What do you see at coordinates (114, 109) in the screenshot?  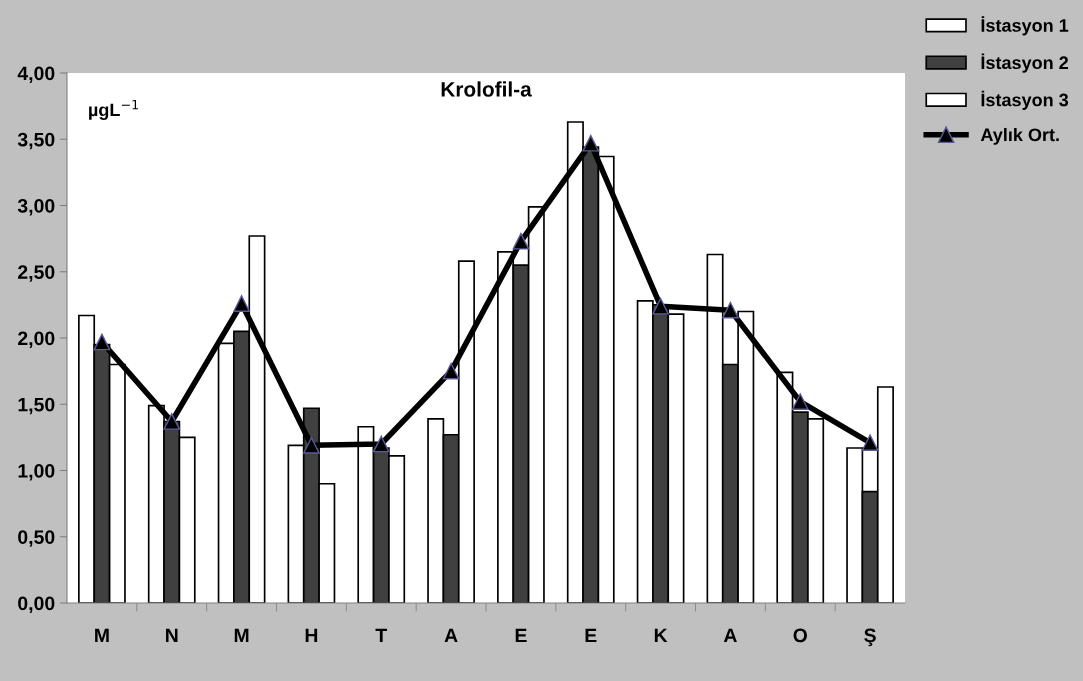 I see `annotation: µgL$^{−1}$` at bounding box center [114, 109].